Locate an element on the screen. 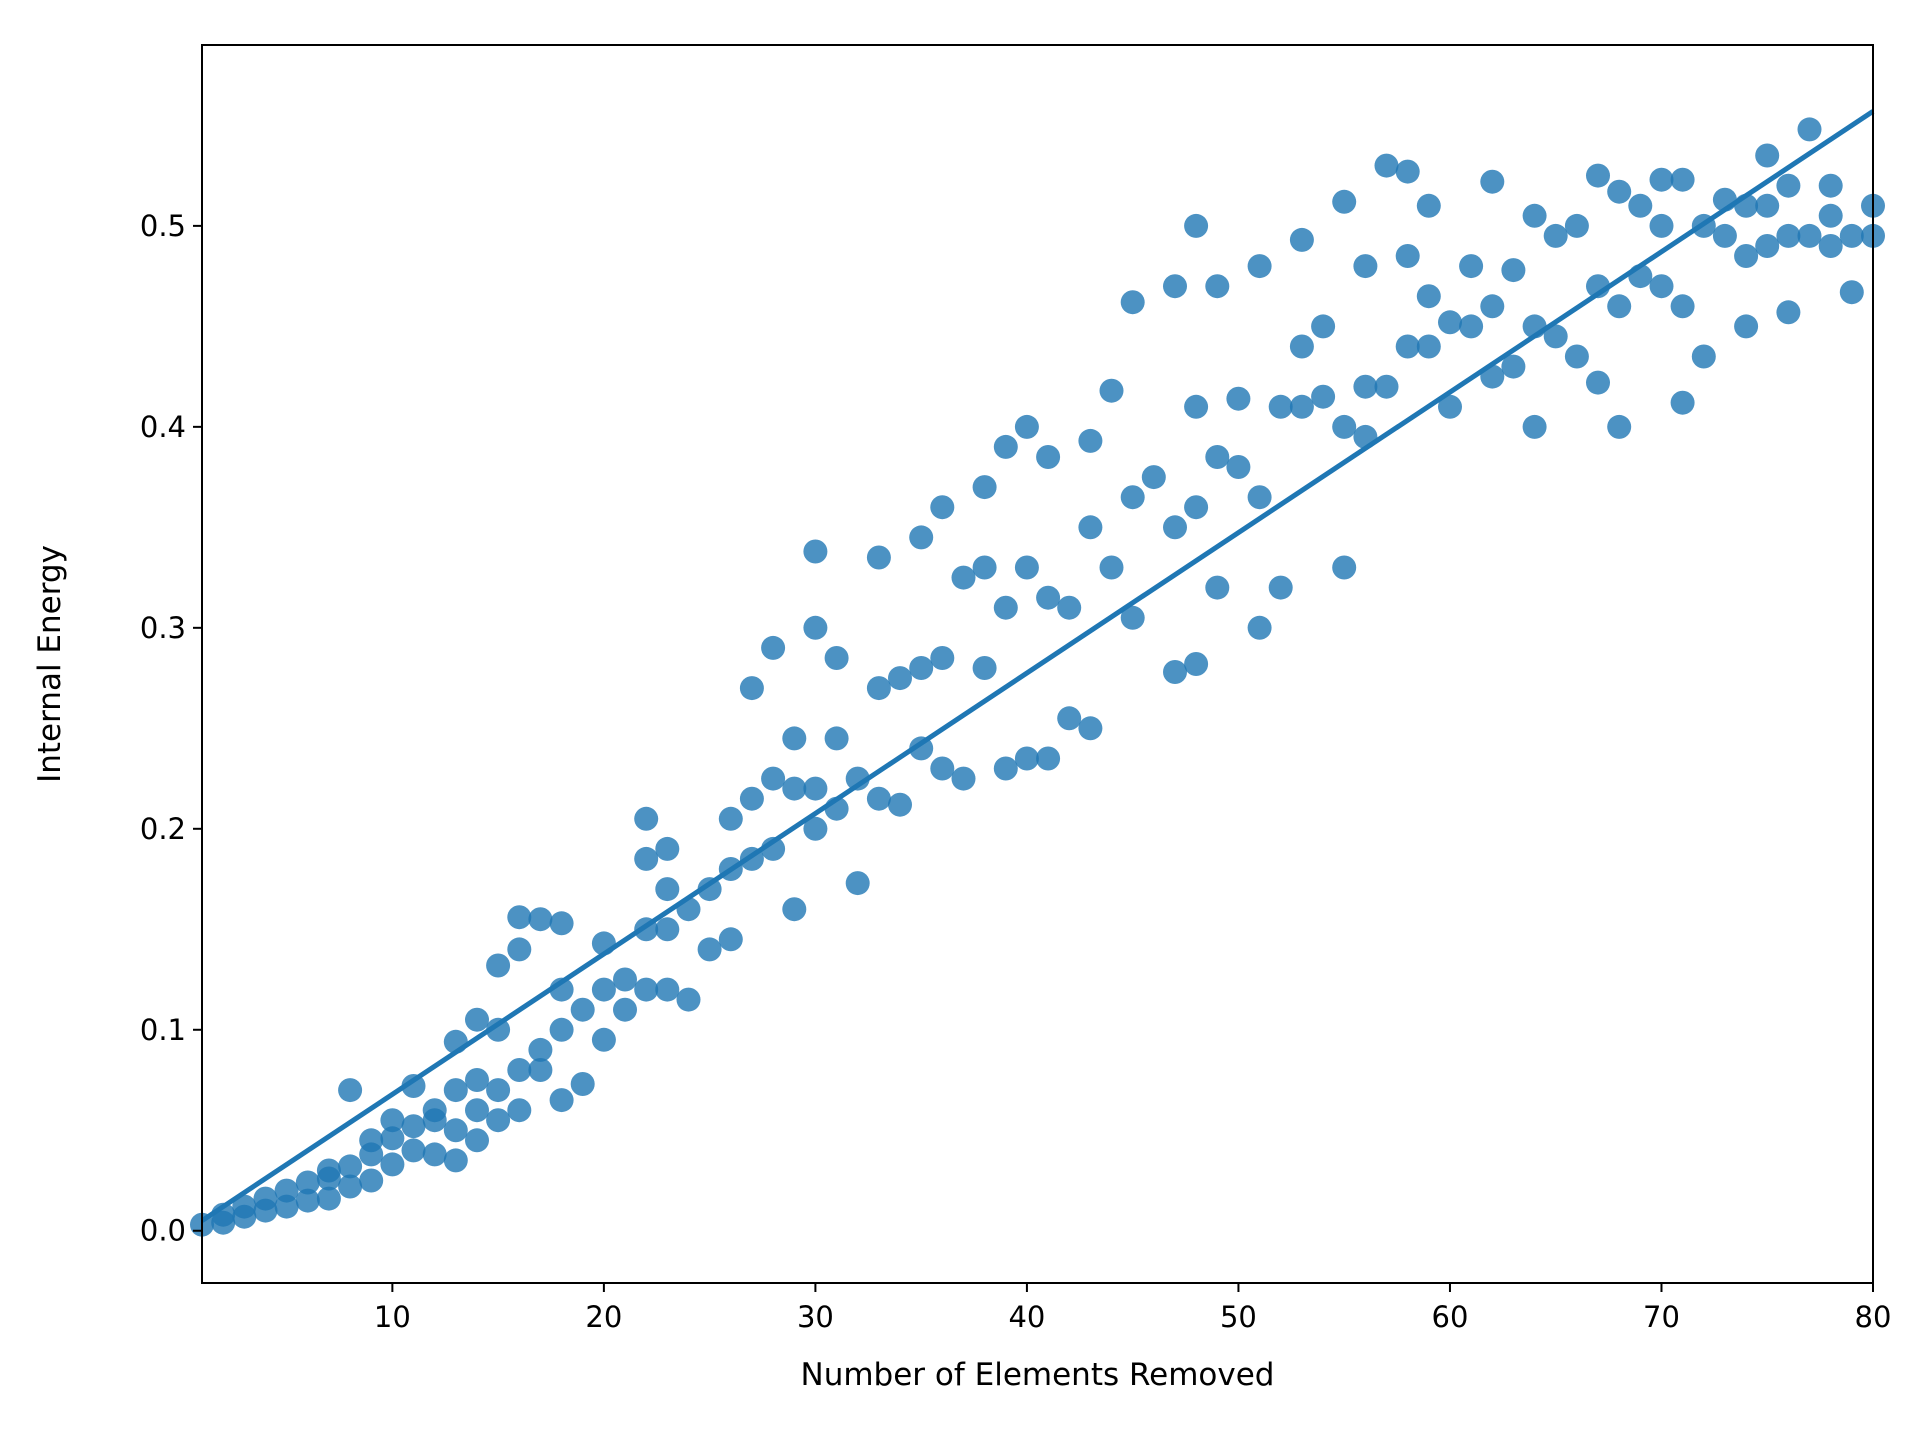  y-tick-label: 0.2 is located at coordinates (163, 829).